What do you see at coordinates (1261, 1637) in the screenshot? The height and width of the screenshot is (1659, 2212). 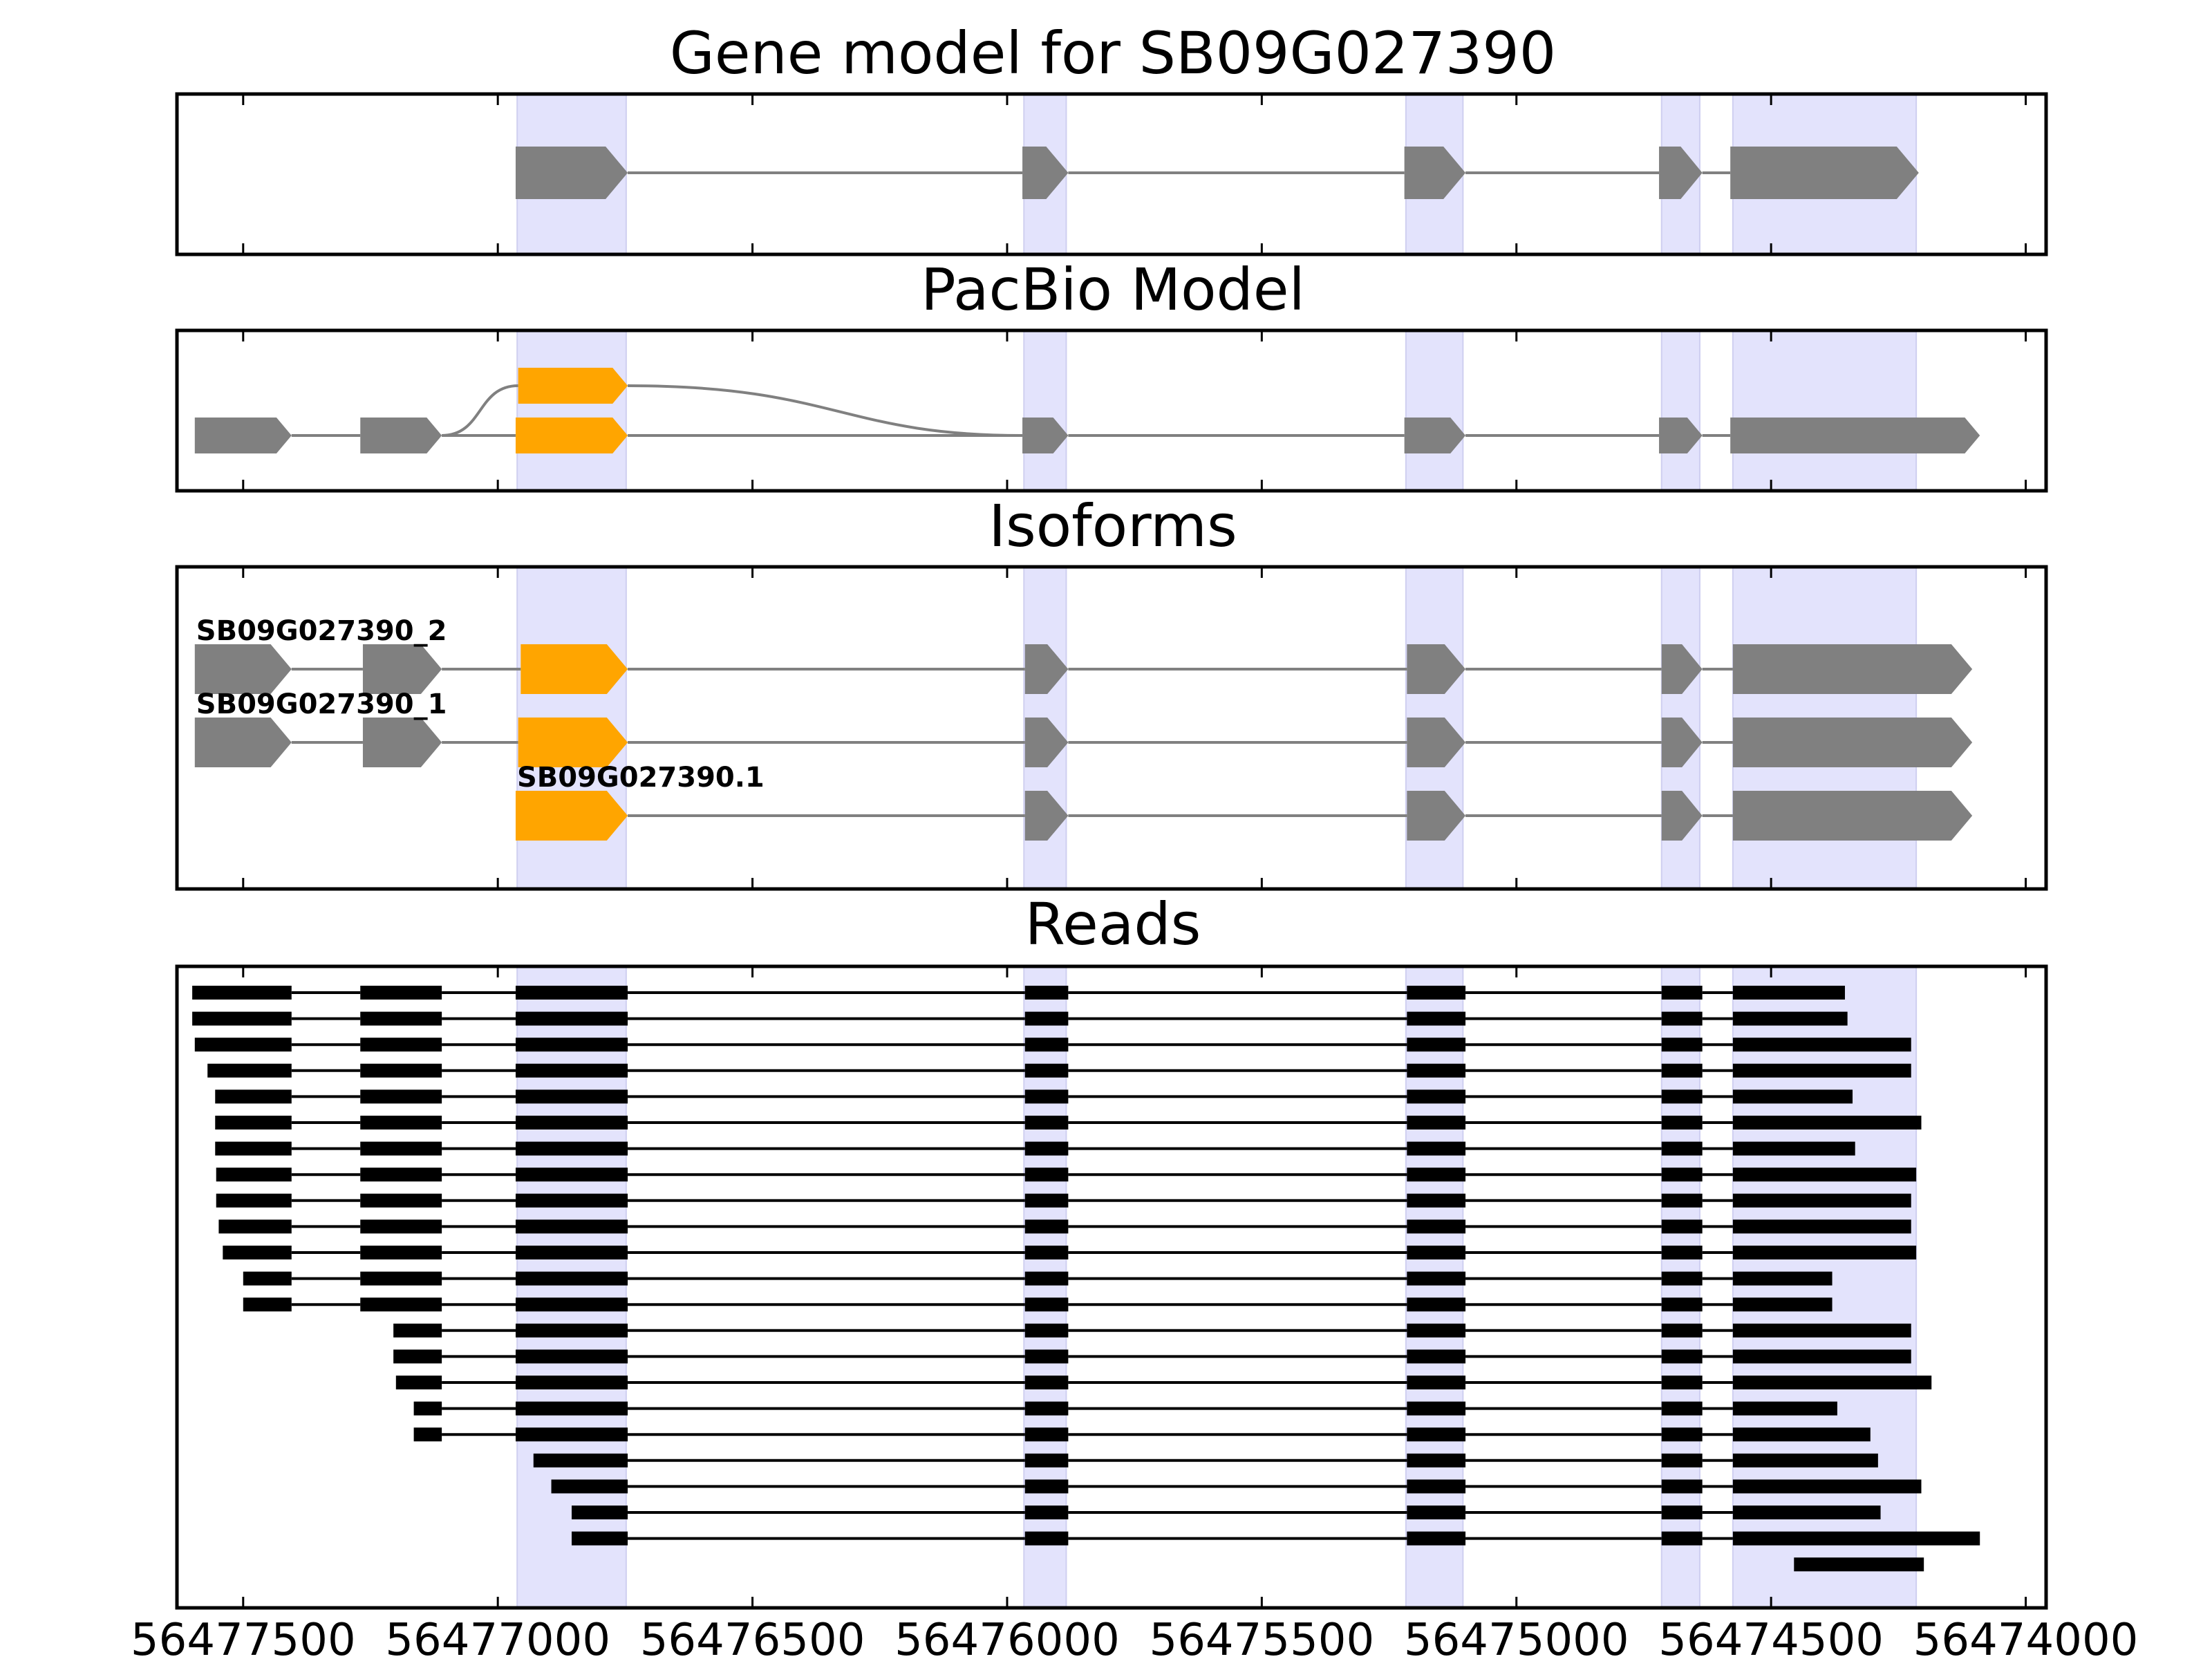 I see `x-tick-label: 56475500` at bounding box center [1261, 1637].